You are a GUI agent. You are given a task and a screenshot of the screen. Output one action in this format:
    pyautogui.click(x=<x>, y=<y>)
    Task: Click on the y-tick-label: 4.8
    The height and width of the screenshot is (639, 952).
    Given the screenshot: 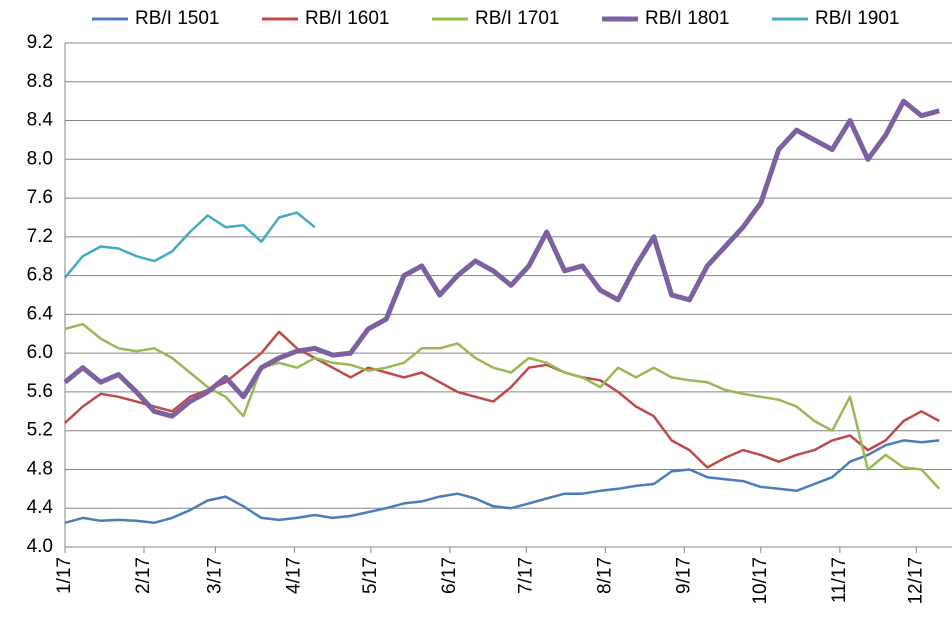 What is the action you would take?
    pyautogui.click(x=40, y=468)
    